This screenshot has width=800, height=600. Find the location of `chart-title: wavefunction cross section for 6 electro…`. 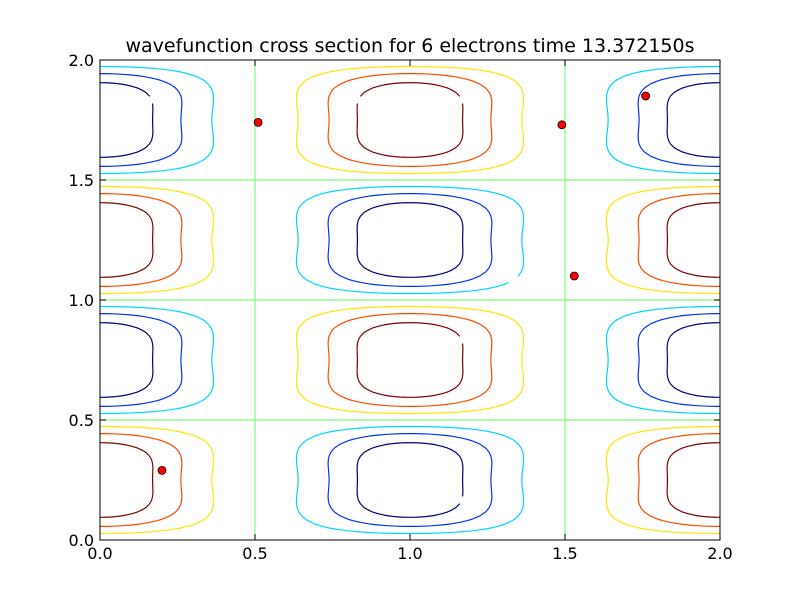

chart-title: wavefunction cross section for 6 electro… is located at coordinates (410, 46).